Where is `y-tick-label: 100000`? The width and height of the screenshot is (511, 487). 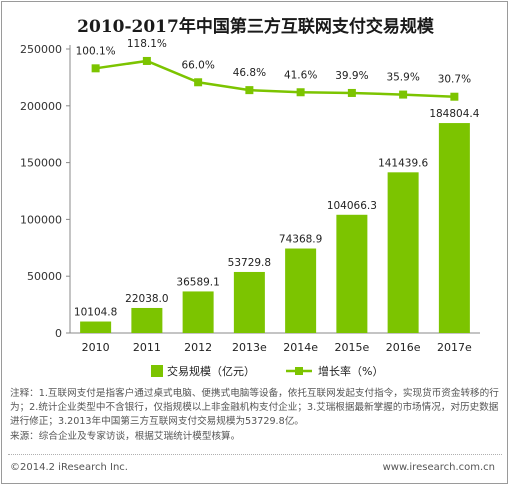
y-tick-label: 100000 is located at coordinates (41, 219).